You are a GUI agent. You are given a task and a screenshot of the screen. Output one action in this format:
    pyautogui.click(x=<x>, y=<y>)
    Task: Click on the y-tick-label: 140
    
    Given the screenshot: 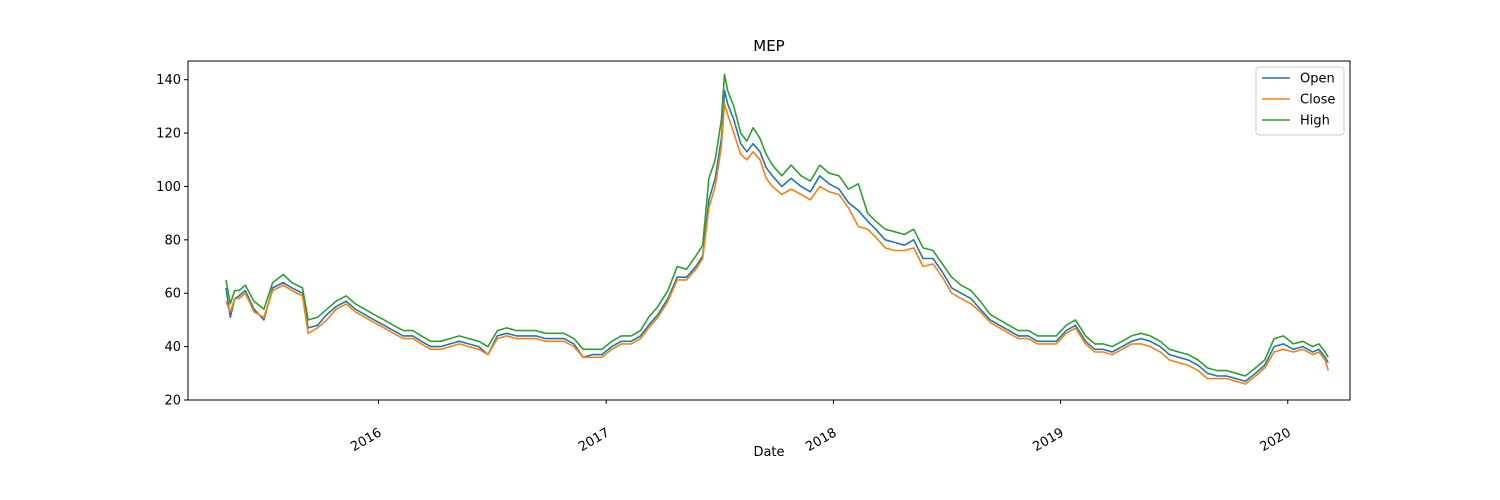 What is the action you would take?
    pyautogui.click(x=168, y=80)
    